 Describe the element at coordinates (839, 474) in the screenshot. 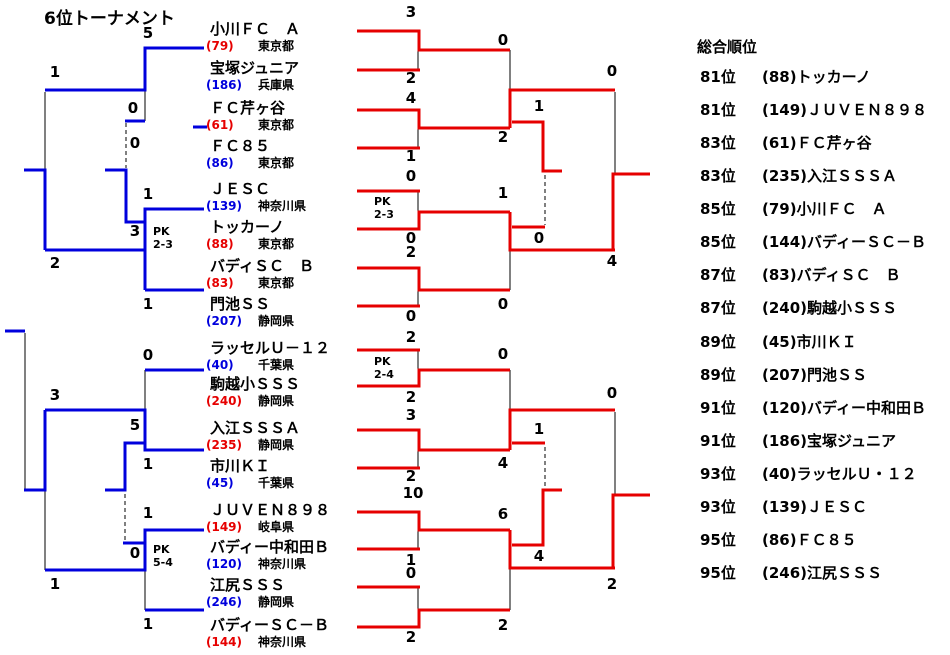

I see `ranked-team: (40)ラッセルＵ・１２` at that location.